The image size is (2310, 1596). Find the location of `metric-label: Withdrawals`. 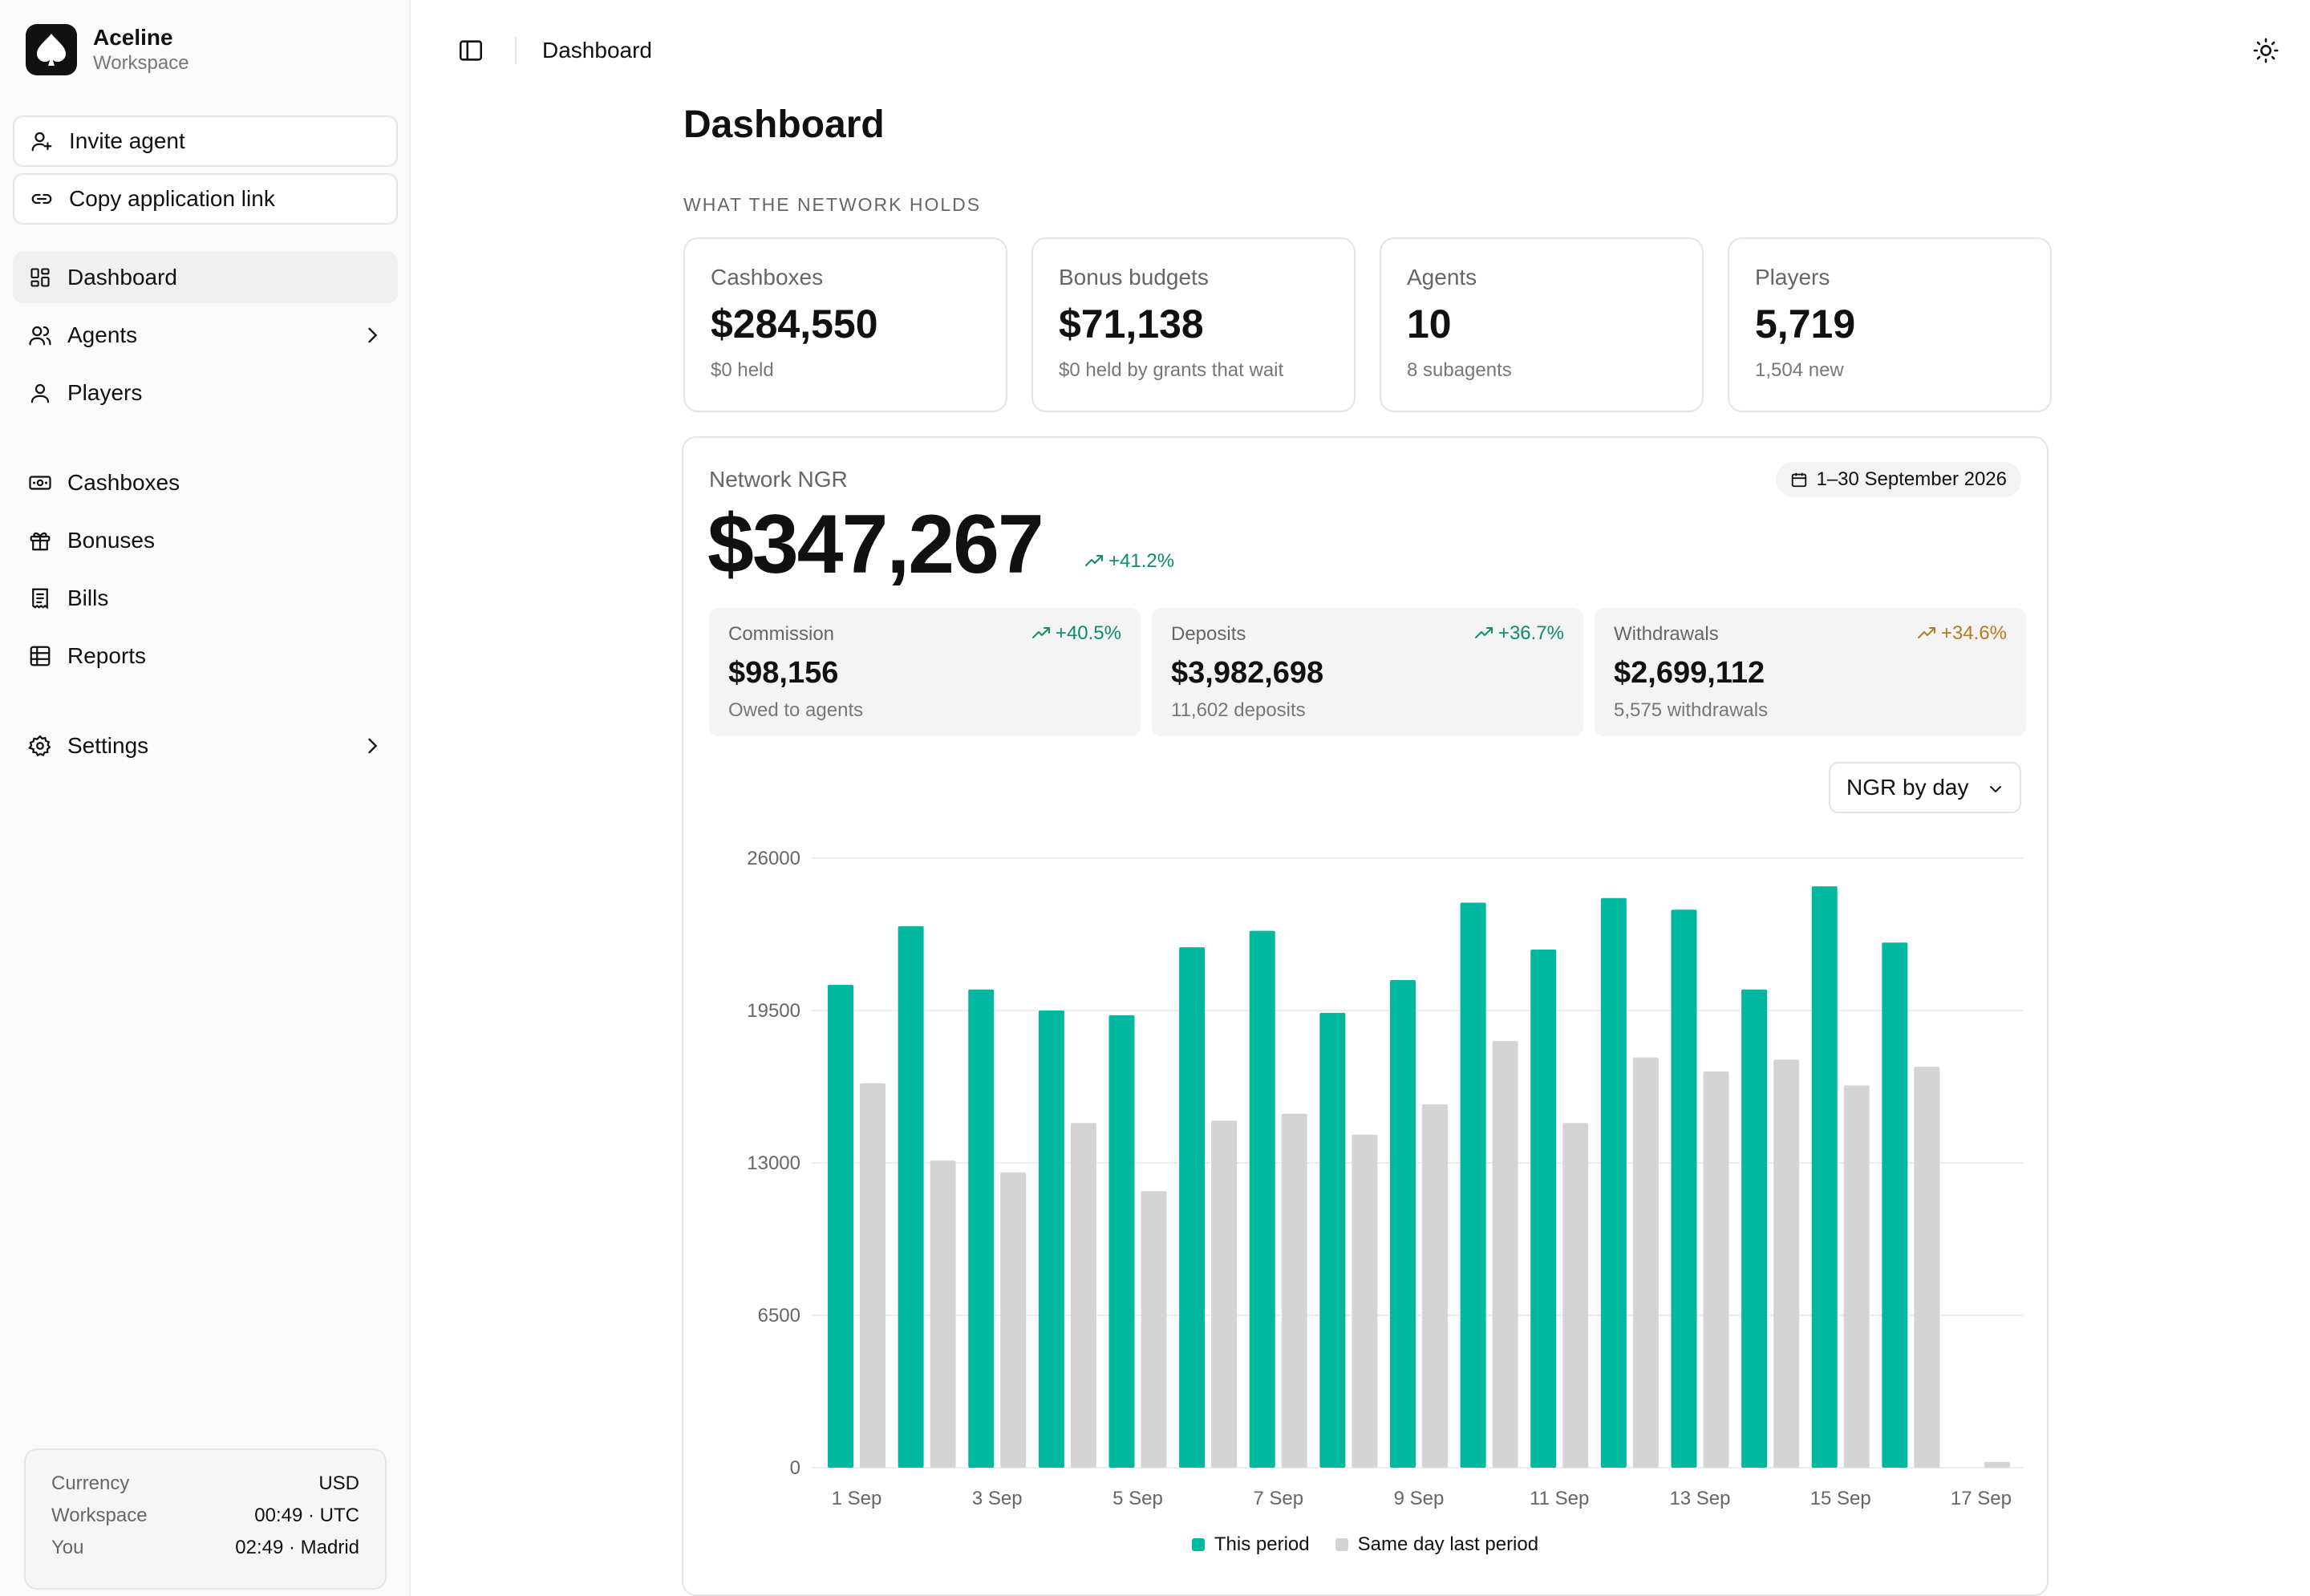

metric-label: Withdrawals is located at coordinates (1667, 634).